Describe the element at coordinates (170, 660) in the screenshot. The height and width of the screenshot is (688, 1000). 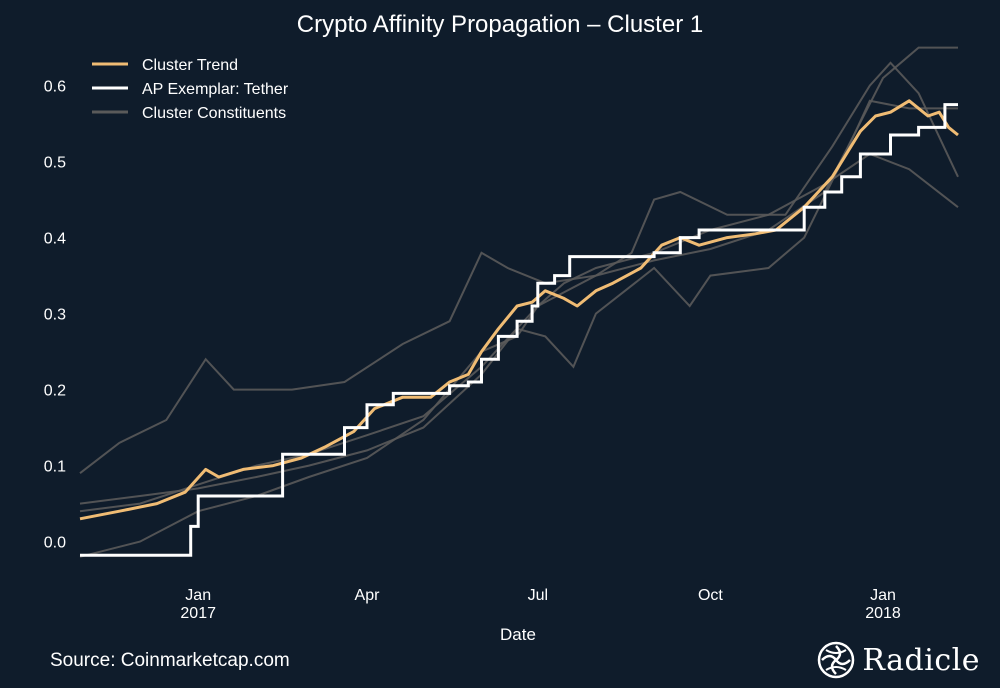
I see `source-note: Source: Coinmarketcap.com` at that location.